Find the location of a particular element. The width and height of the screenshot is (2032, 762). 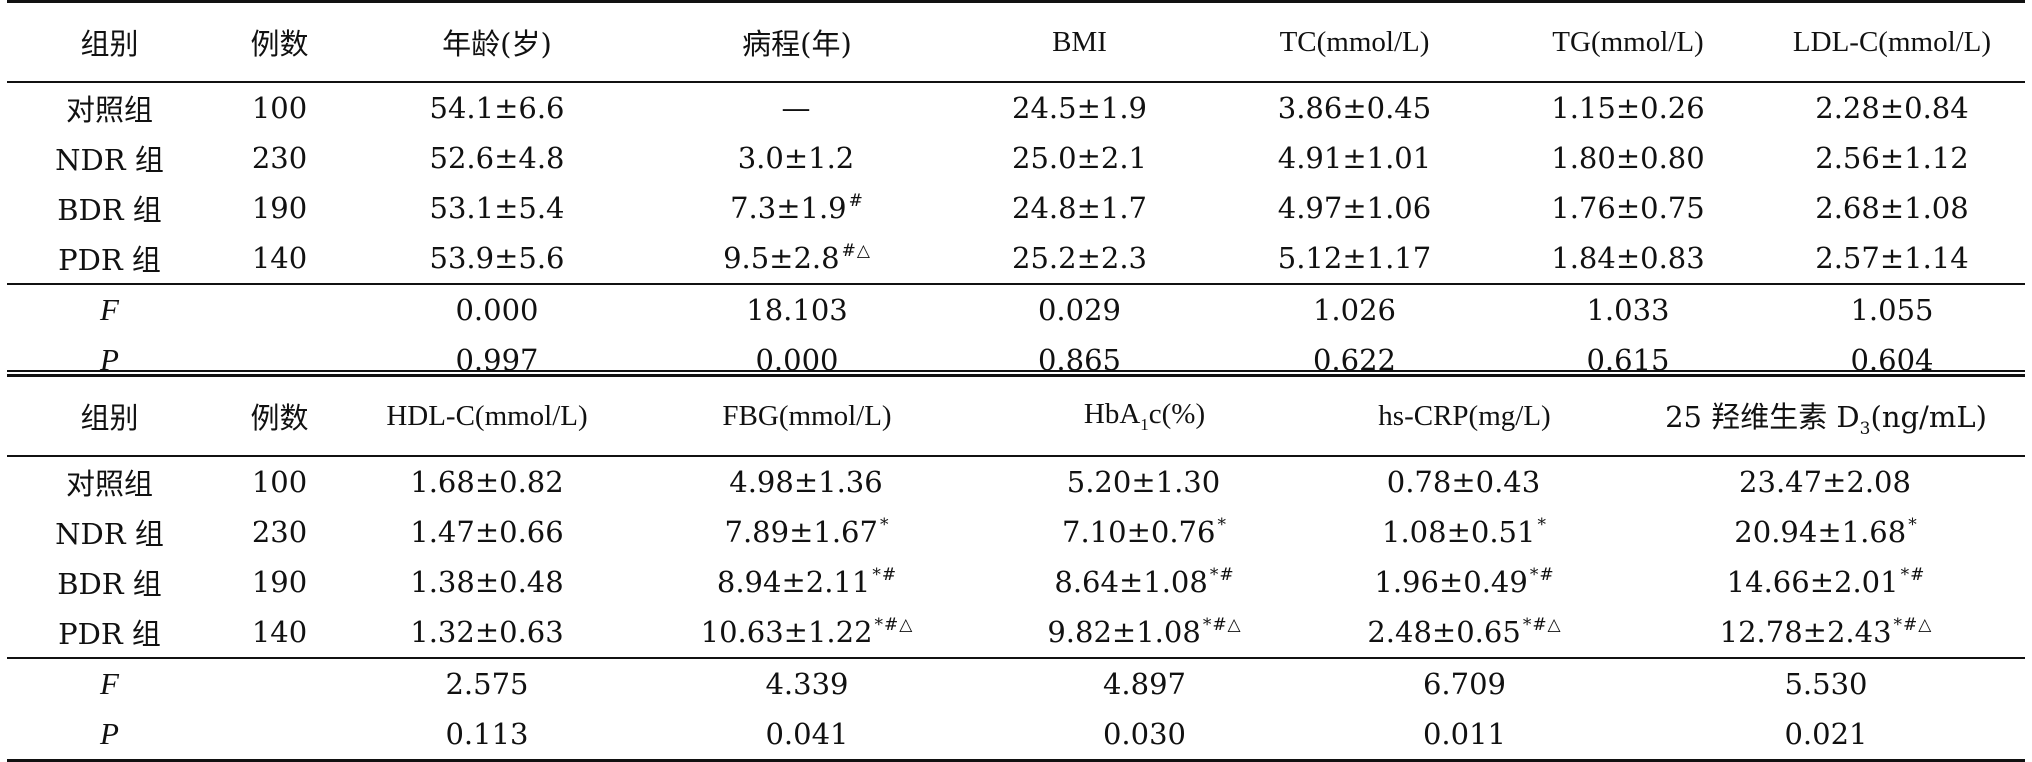

cell-bmi: 24.5±1.9 is located at coordinates (1079, 107).